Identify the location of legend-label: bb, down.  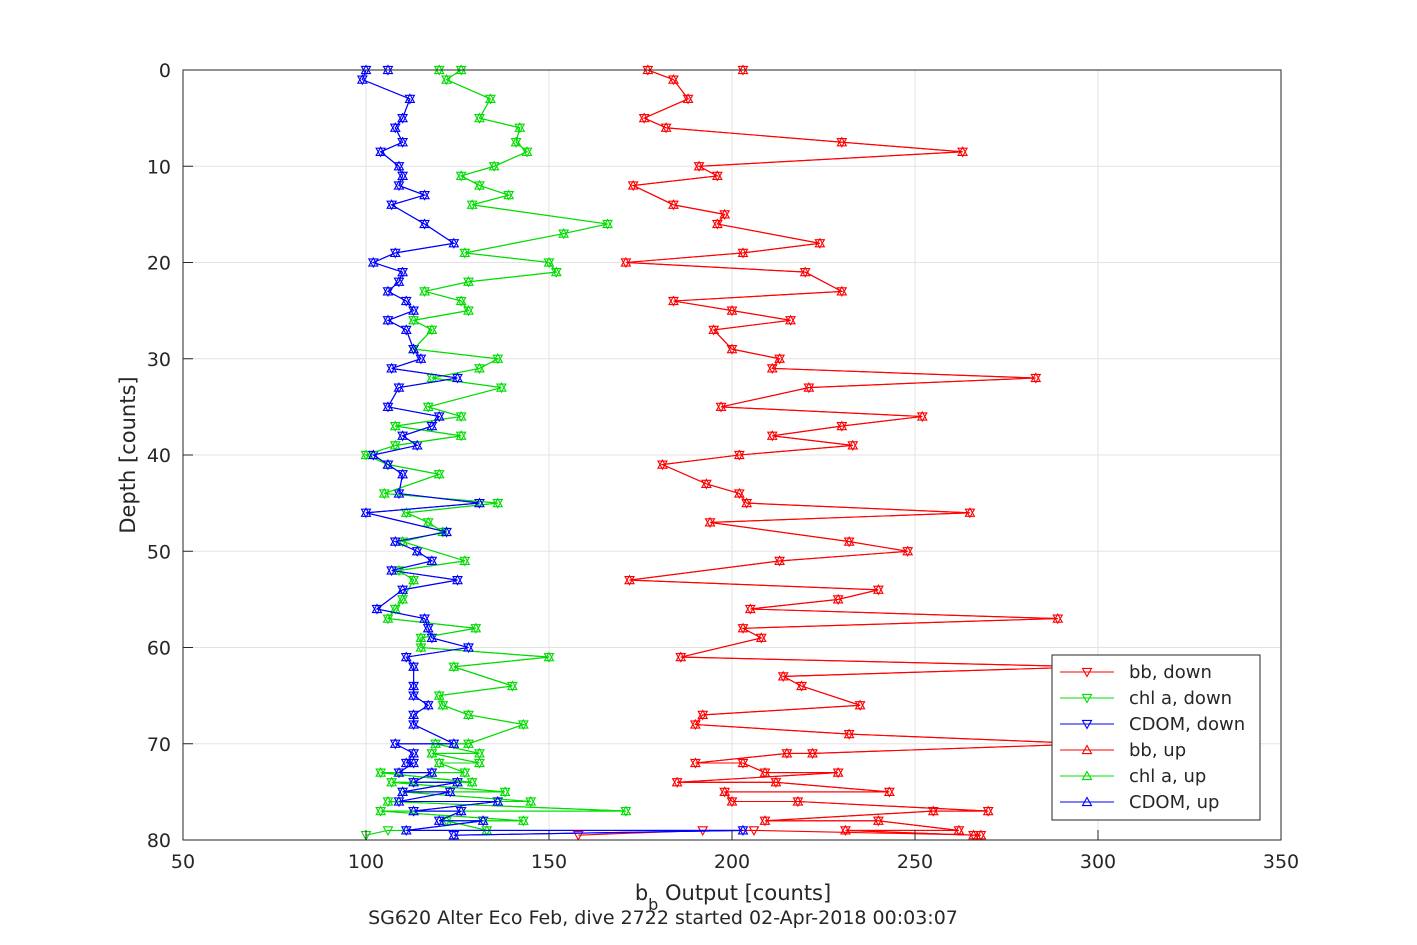
(1170, 672).